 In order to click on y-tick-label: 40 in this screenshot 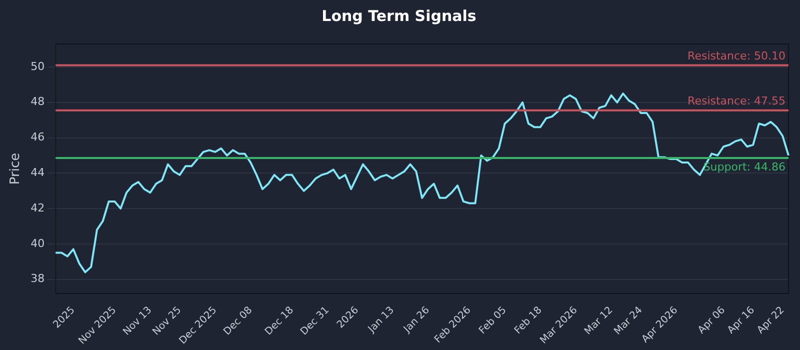, I will do `click(37, 243)`.